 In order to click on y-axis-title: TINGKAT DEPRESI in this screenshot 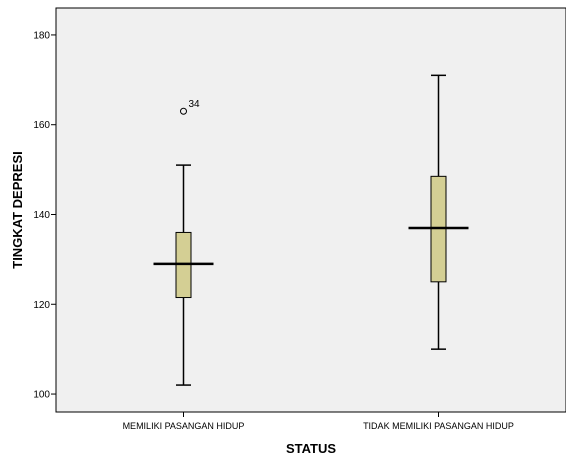, I will do `click(17, 210)`.